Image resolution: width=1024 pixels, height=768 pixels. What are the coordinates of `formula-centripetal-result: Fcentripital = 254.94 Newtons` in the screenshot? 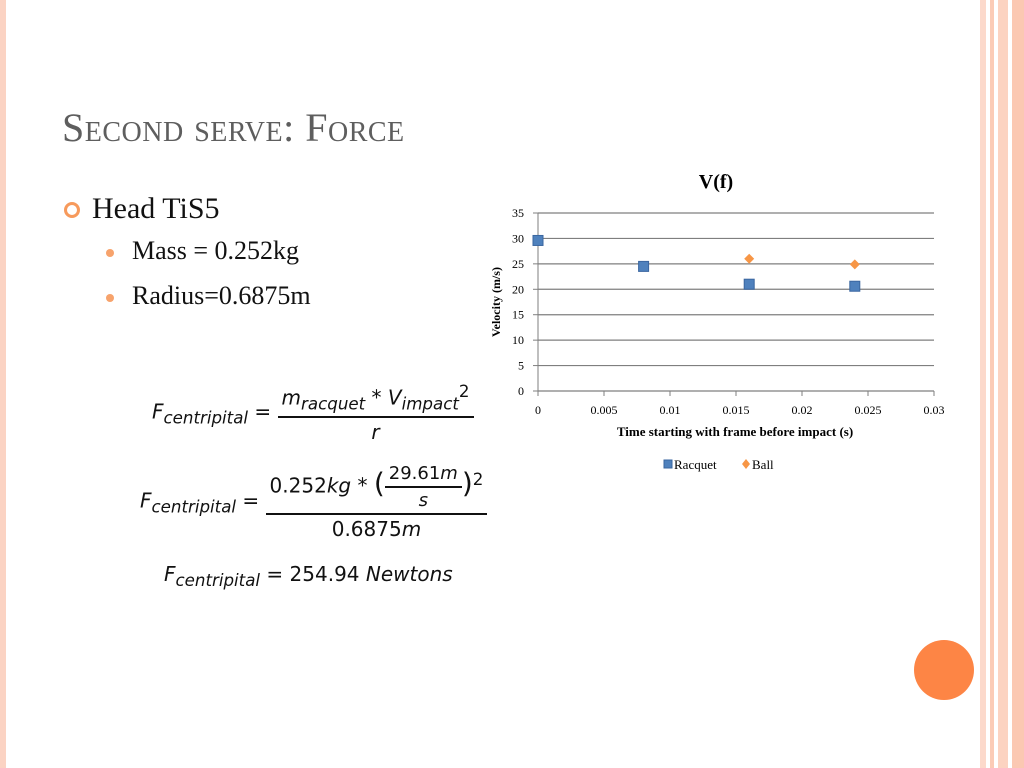 It's located at (308, 576).